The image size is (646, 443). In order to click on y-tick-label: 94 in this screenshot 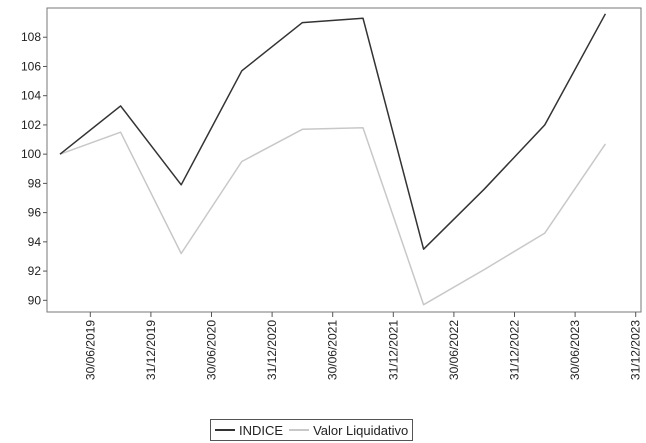, I will do `click(35, 242)`.